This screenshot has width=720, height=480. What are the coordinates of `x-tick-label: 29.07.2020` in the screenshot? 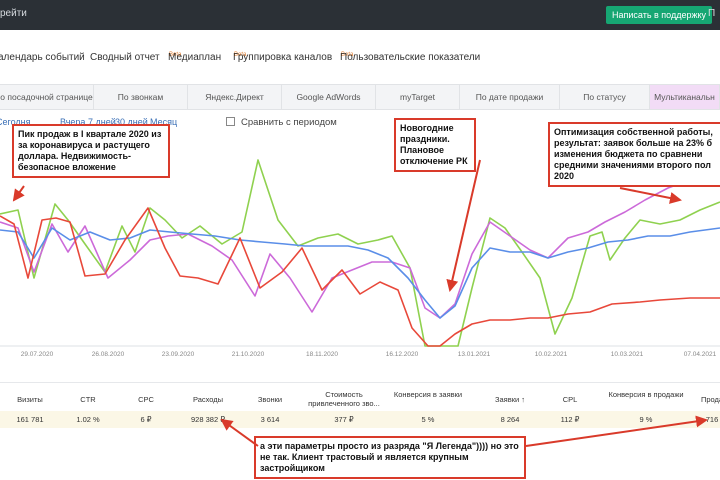 It's located at (37, 354).